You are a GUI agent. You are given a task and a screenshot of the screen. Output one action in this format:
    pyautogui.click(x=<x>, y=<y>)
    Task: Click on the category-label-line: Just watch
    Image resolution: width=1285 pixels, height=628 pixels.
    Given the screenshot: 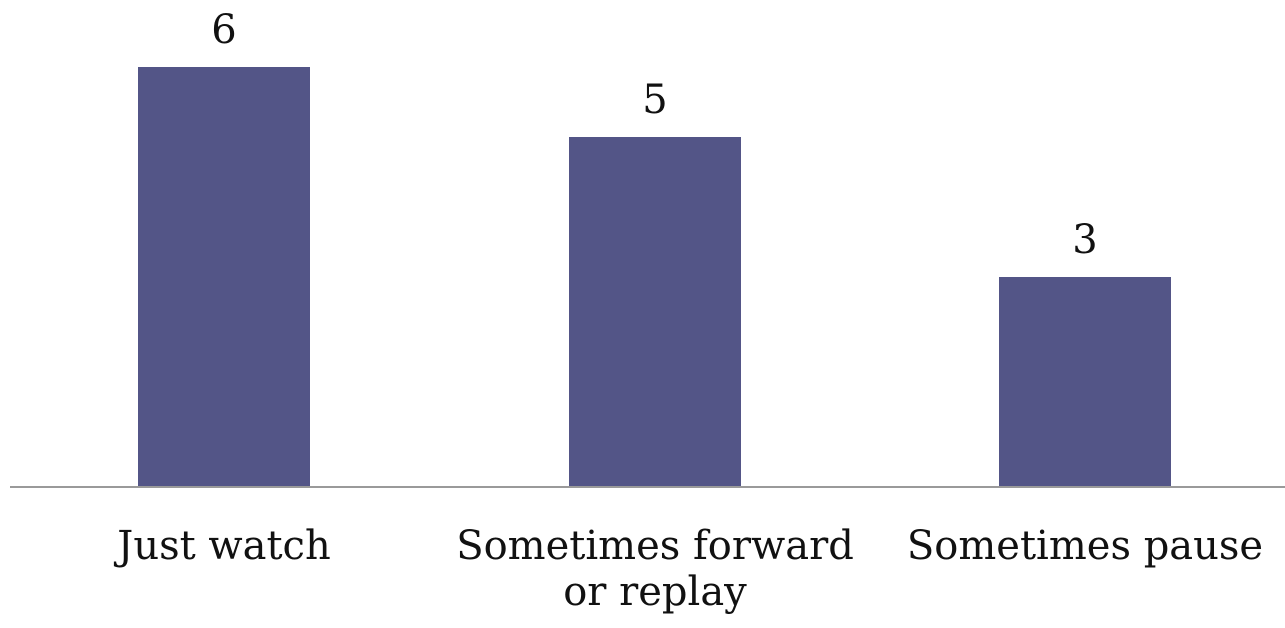 What is the action you would take?
    pyautogui.click(x=224, y=546)
    